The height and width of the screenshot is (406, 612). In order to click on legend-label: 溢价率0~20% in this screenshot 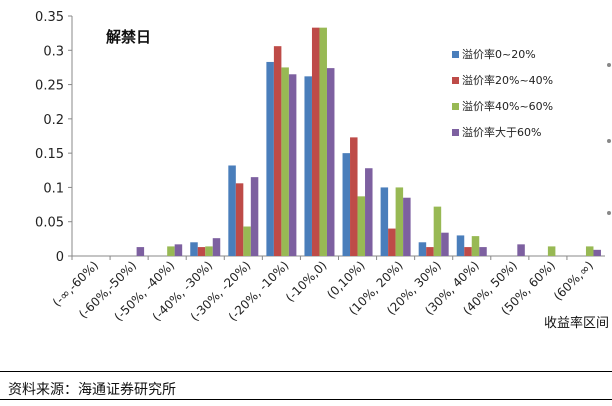, I will do `click(499, 54)`.